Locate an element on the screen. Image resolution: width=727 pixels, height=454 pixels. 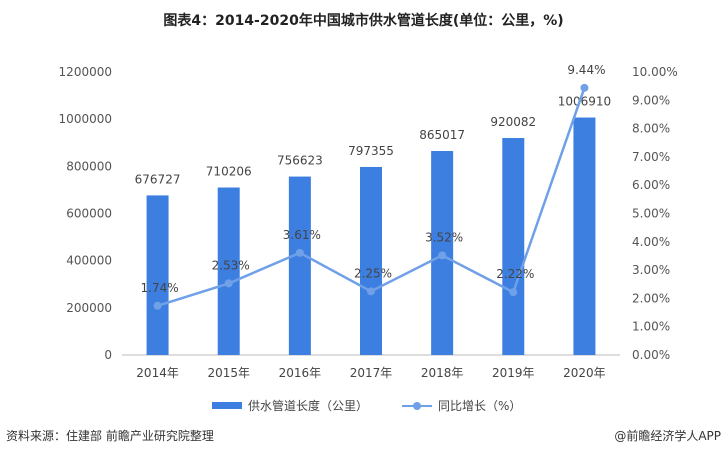
growth-value-label: 9.44% is located at coordinates (586, 70).